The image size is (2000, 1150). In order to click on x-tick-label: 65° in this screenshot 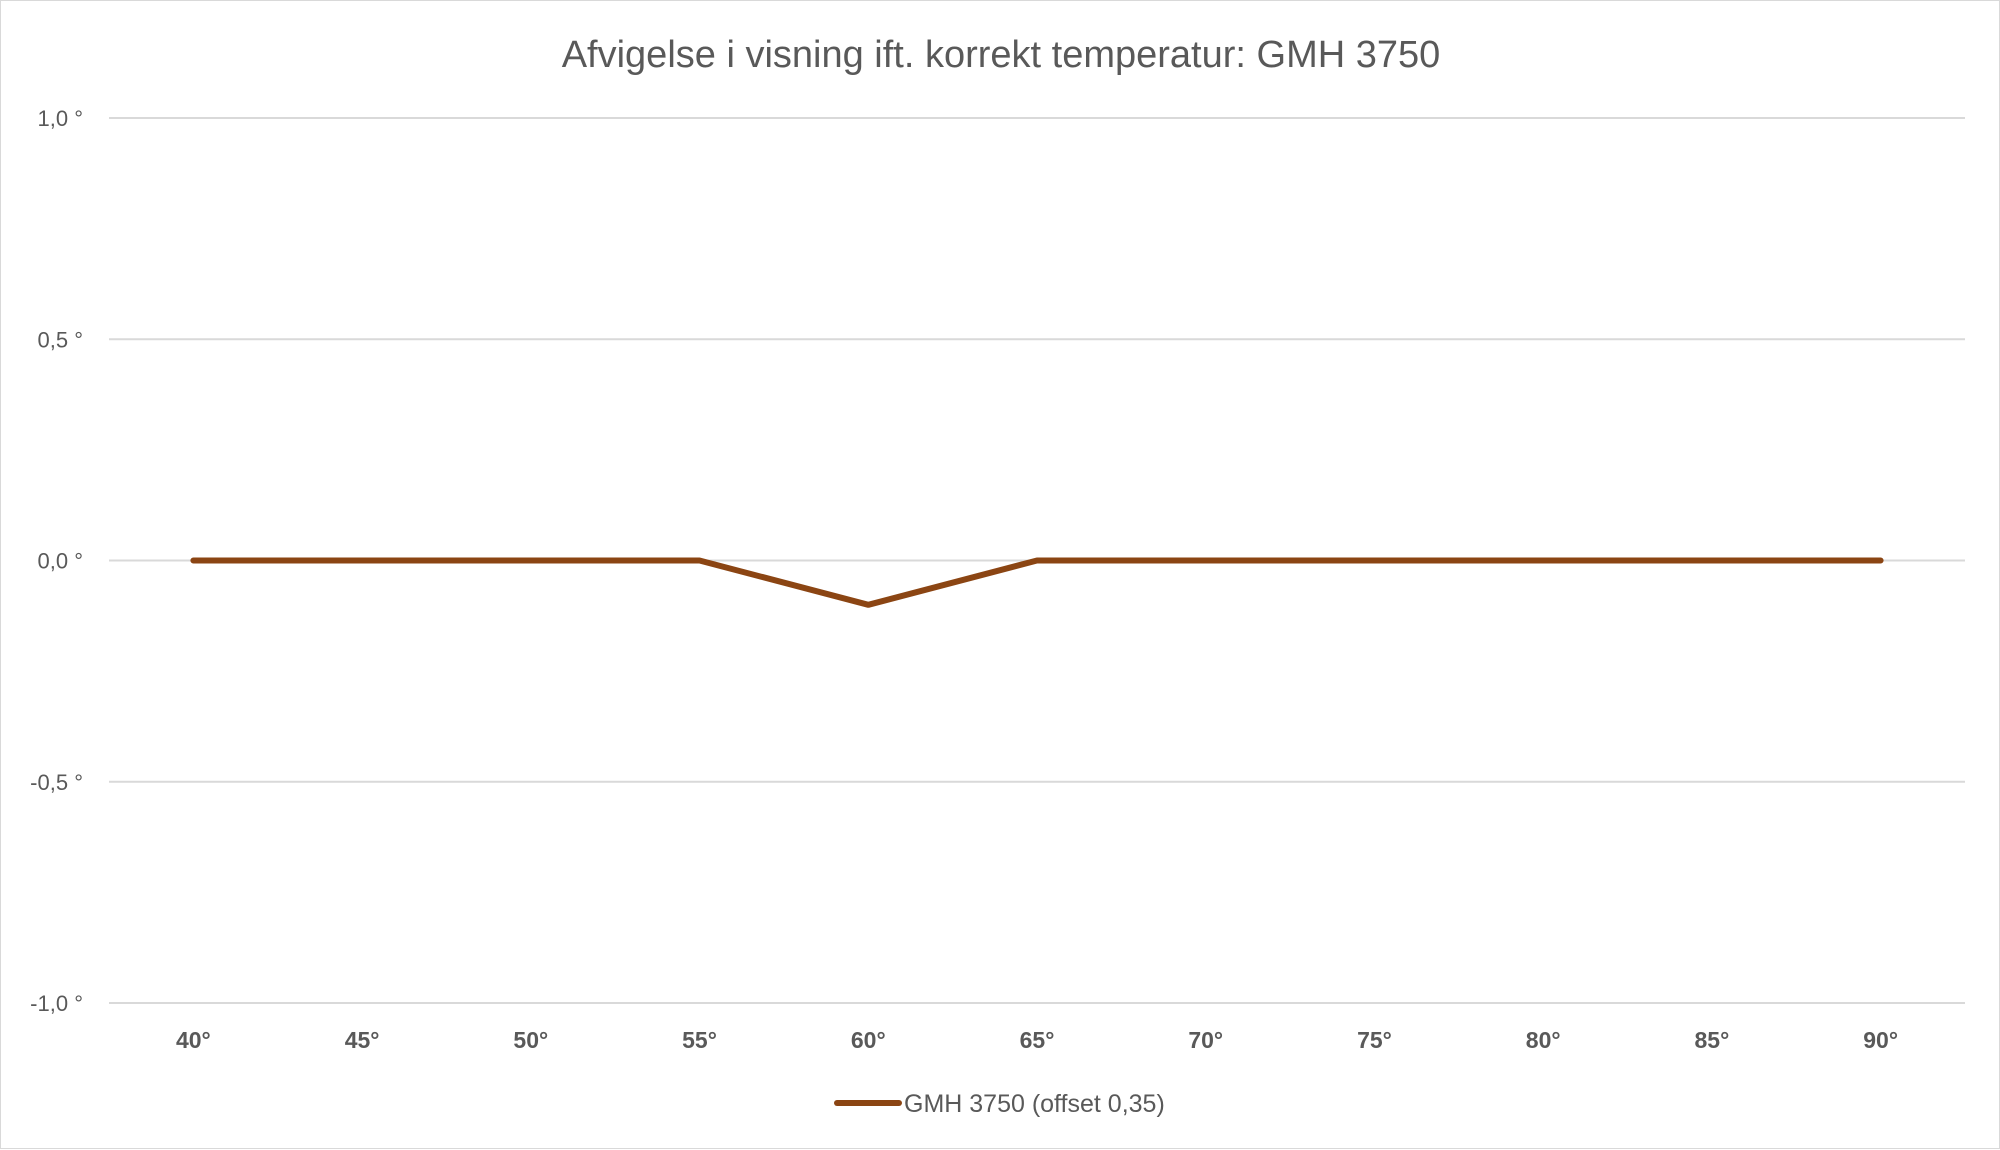, I will do `click(1037, 1040)`.